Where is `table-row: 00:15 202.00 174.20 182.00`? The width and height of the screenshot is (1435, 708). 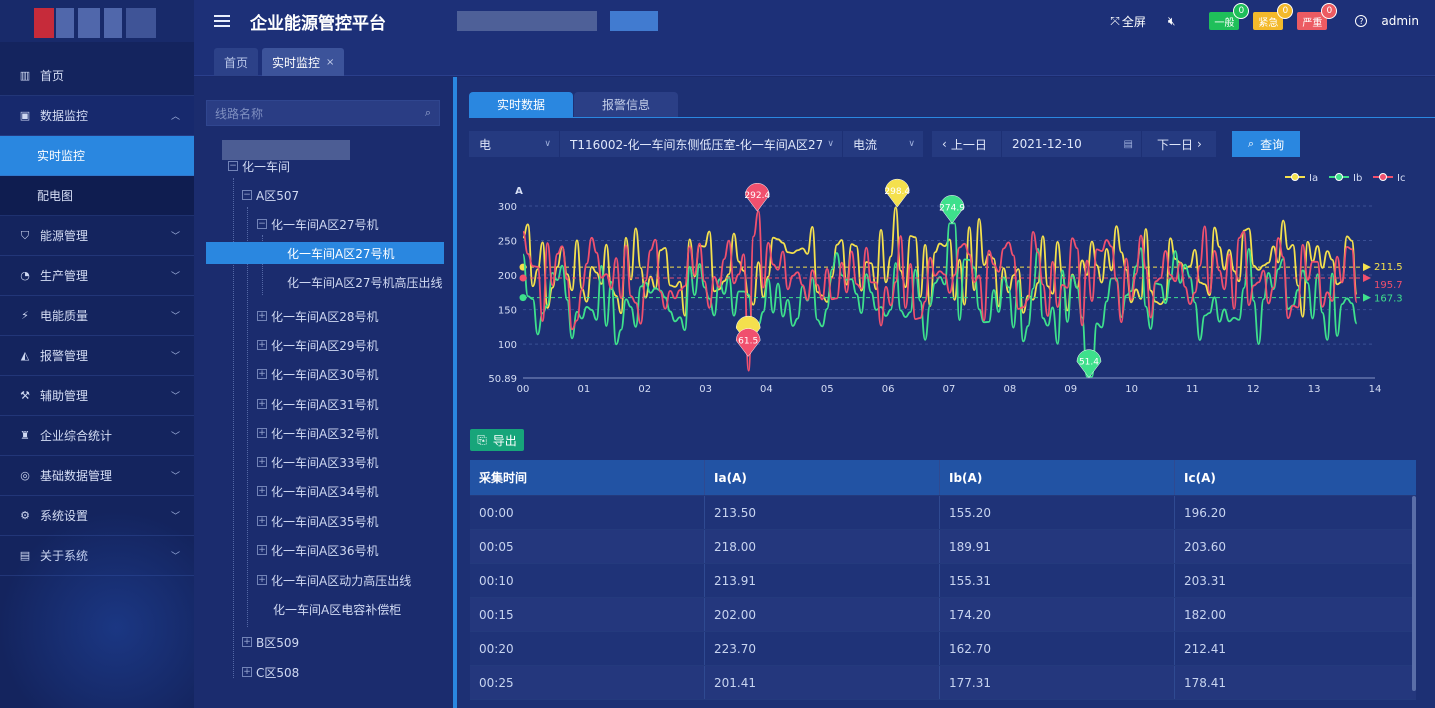 table-row: 00:15 202.00 174.20 182.00 is located at coordinates (943, 615).